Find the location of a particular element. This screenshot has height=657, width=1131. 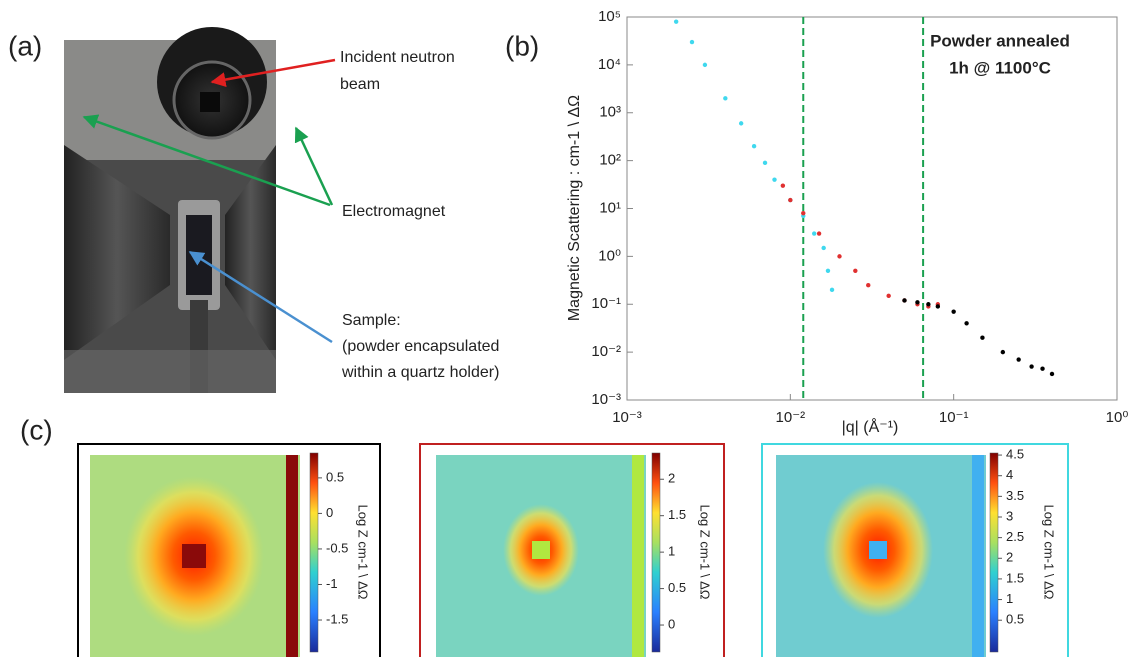

y-tick-label: 10⁻² is located at coordinates (606, 351).